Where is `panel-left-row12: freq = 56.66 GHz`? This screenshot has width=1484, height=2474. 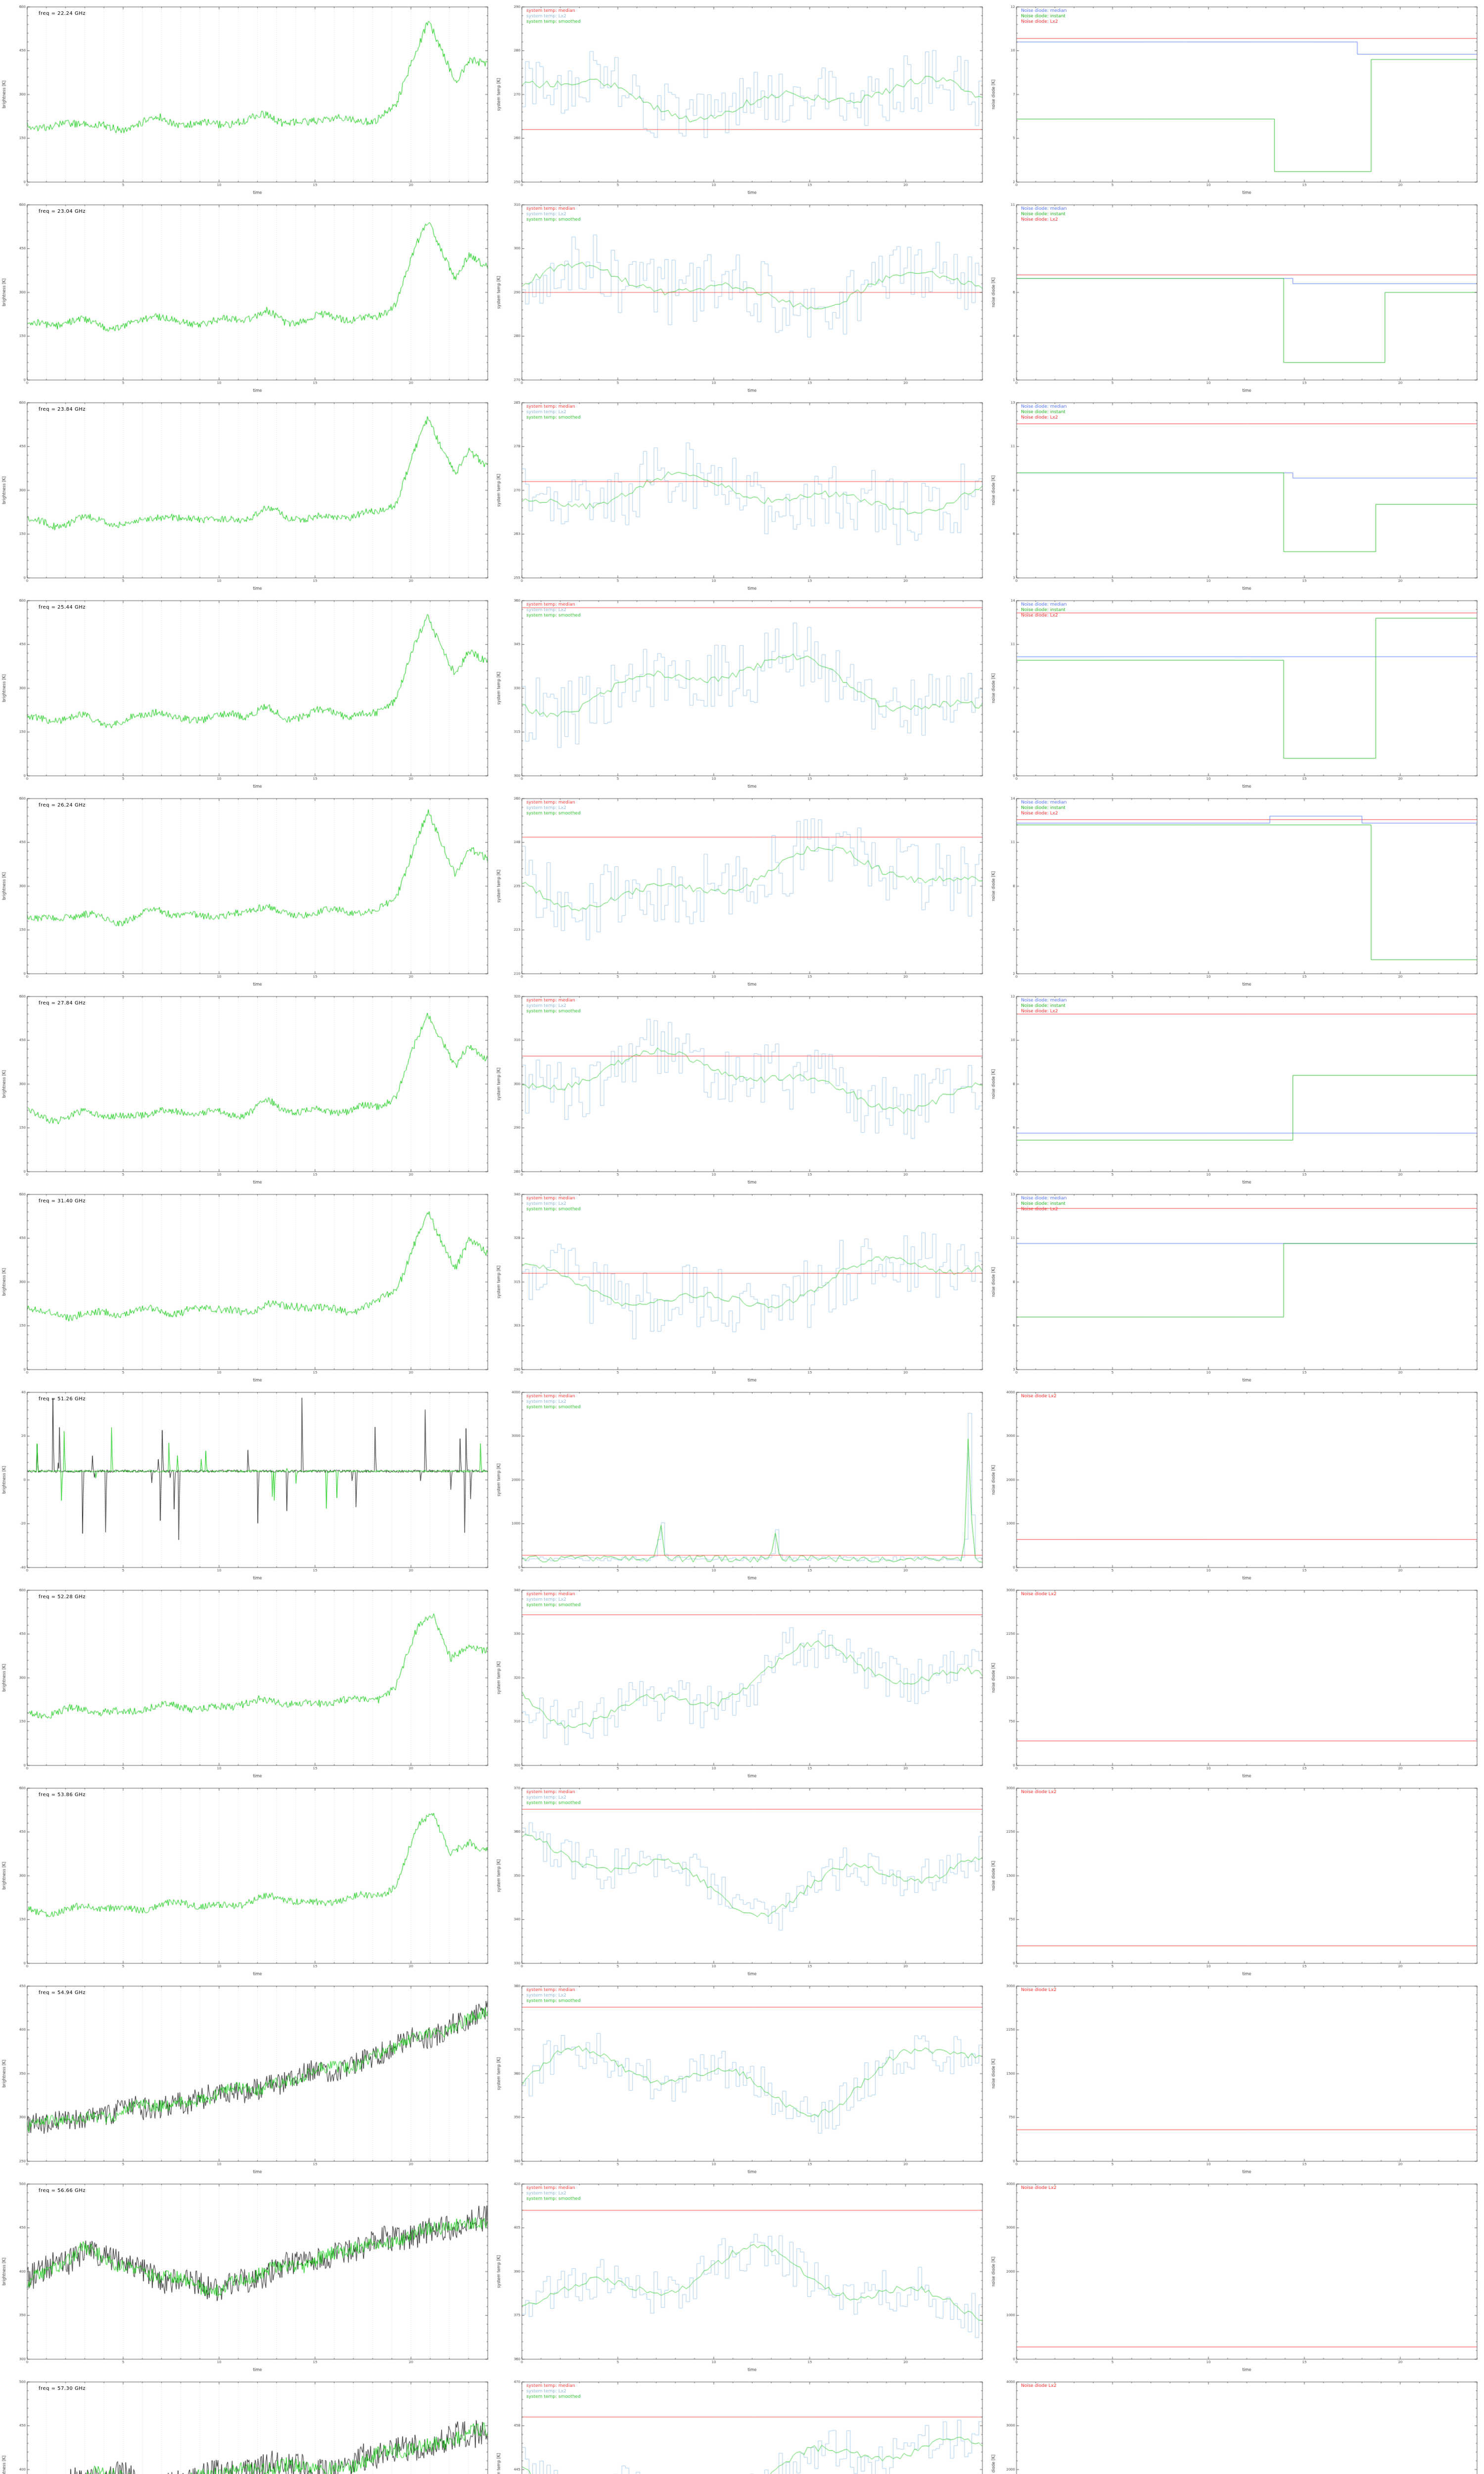 panel-left-row12: freq = 56.66 GHz is located at coordinates (247, 2276).